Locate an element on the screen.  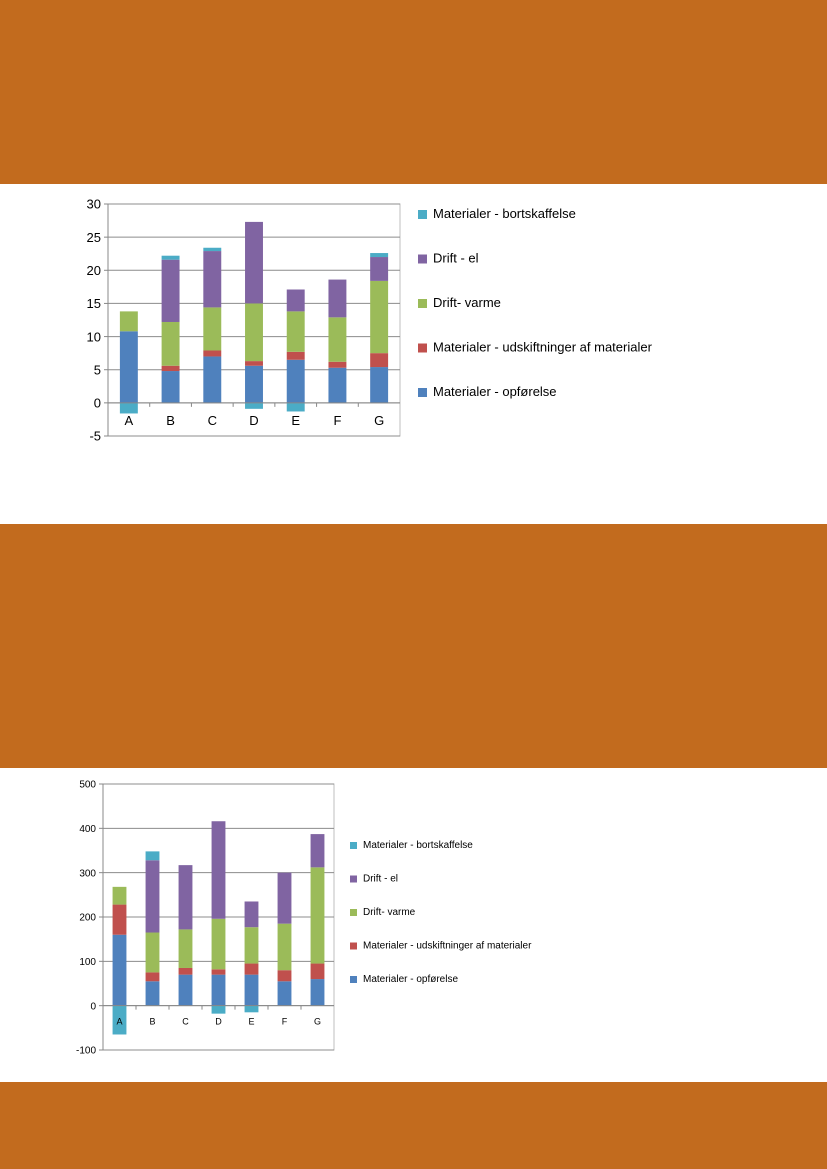
y-tick-label: 30 is located at coordinates (94, 204).